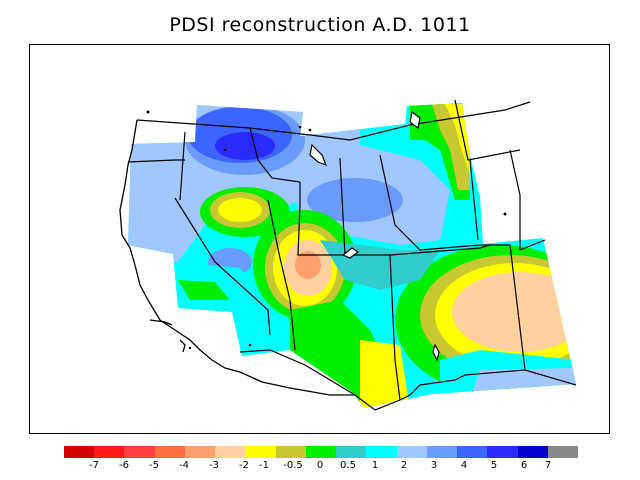 The image size is (640, 480). I want to click on swatch-m05, so click(290, 452).